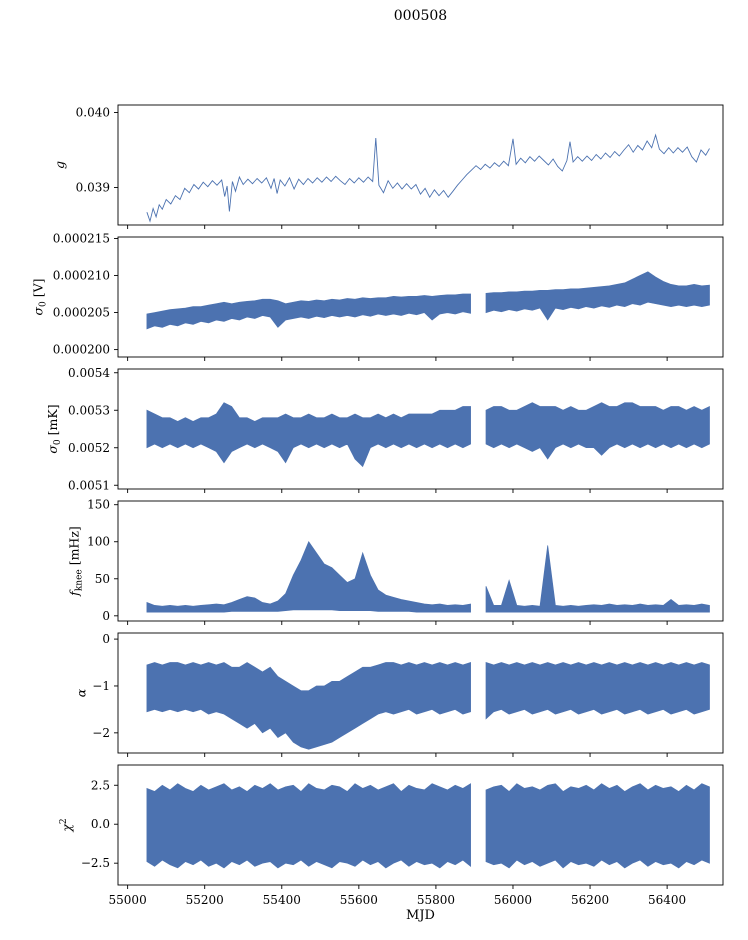 Image resolution: width=748 pixels, height=940 pixels. What do you see at coordinates (205, 900) in the screenshot?
I see `x-tick-label: 55200` at bounding box center [205, 900].